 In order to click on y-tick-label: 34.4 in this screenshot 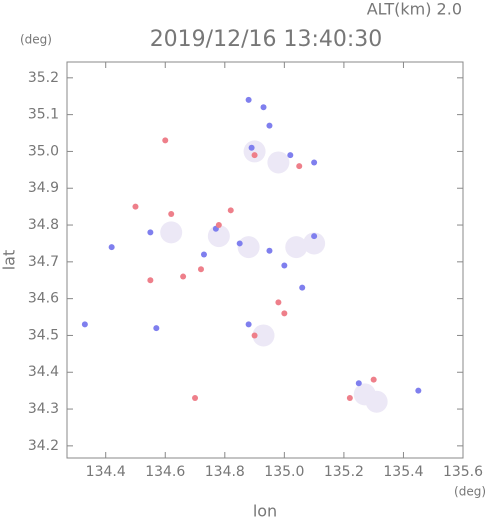, I will do `click(43, 372)`.